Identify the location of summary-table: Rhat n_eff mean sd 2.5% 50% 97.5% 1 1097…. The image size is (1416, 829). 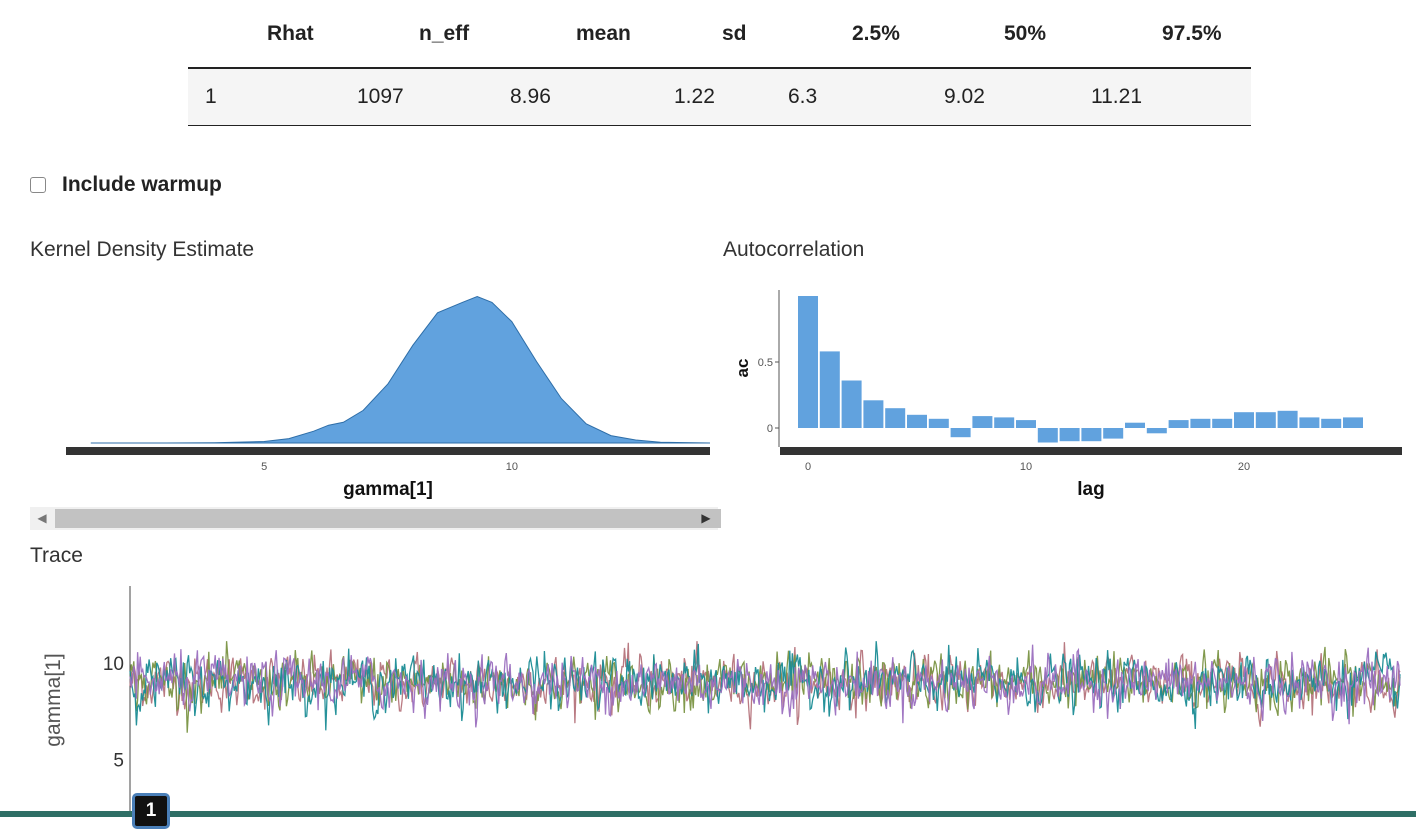
(719, 70).